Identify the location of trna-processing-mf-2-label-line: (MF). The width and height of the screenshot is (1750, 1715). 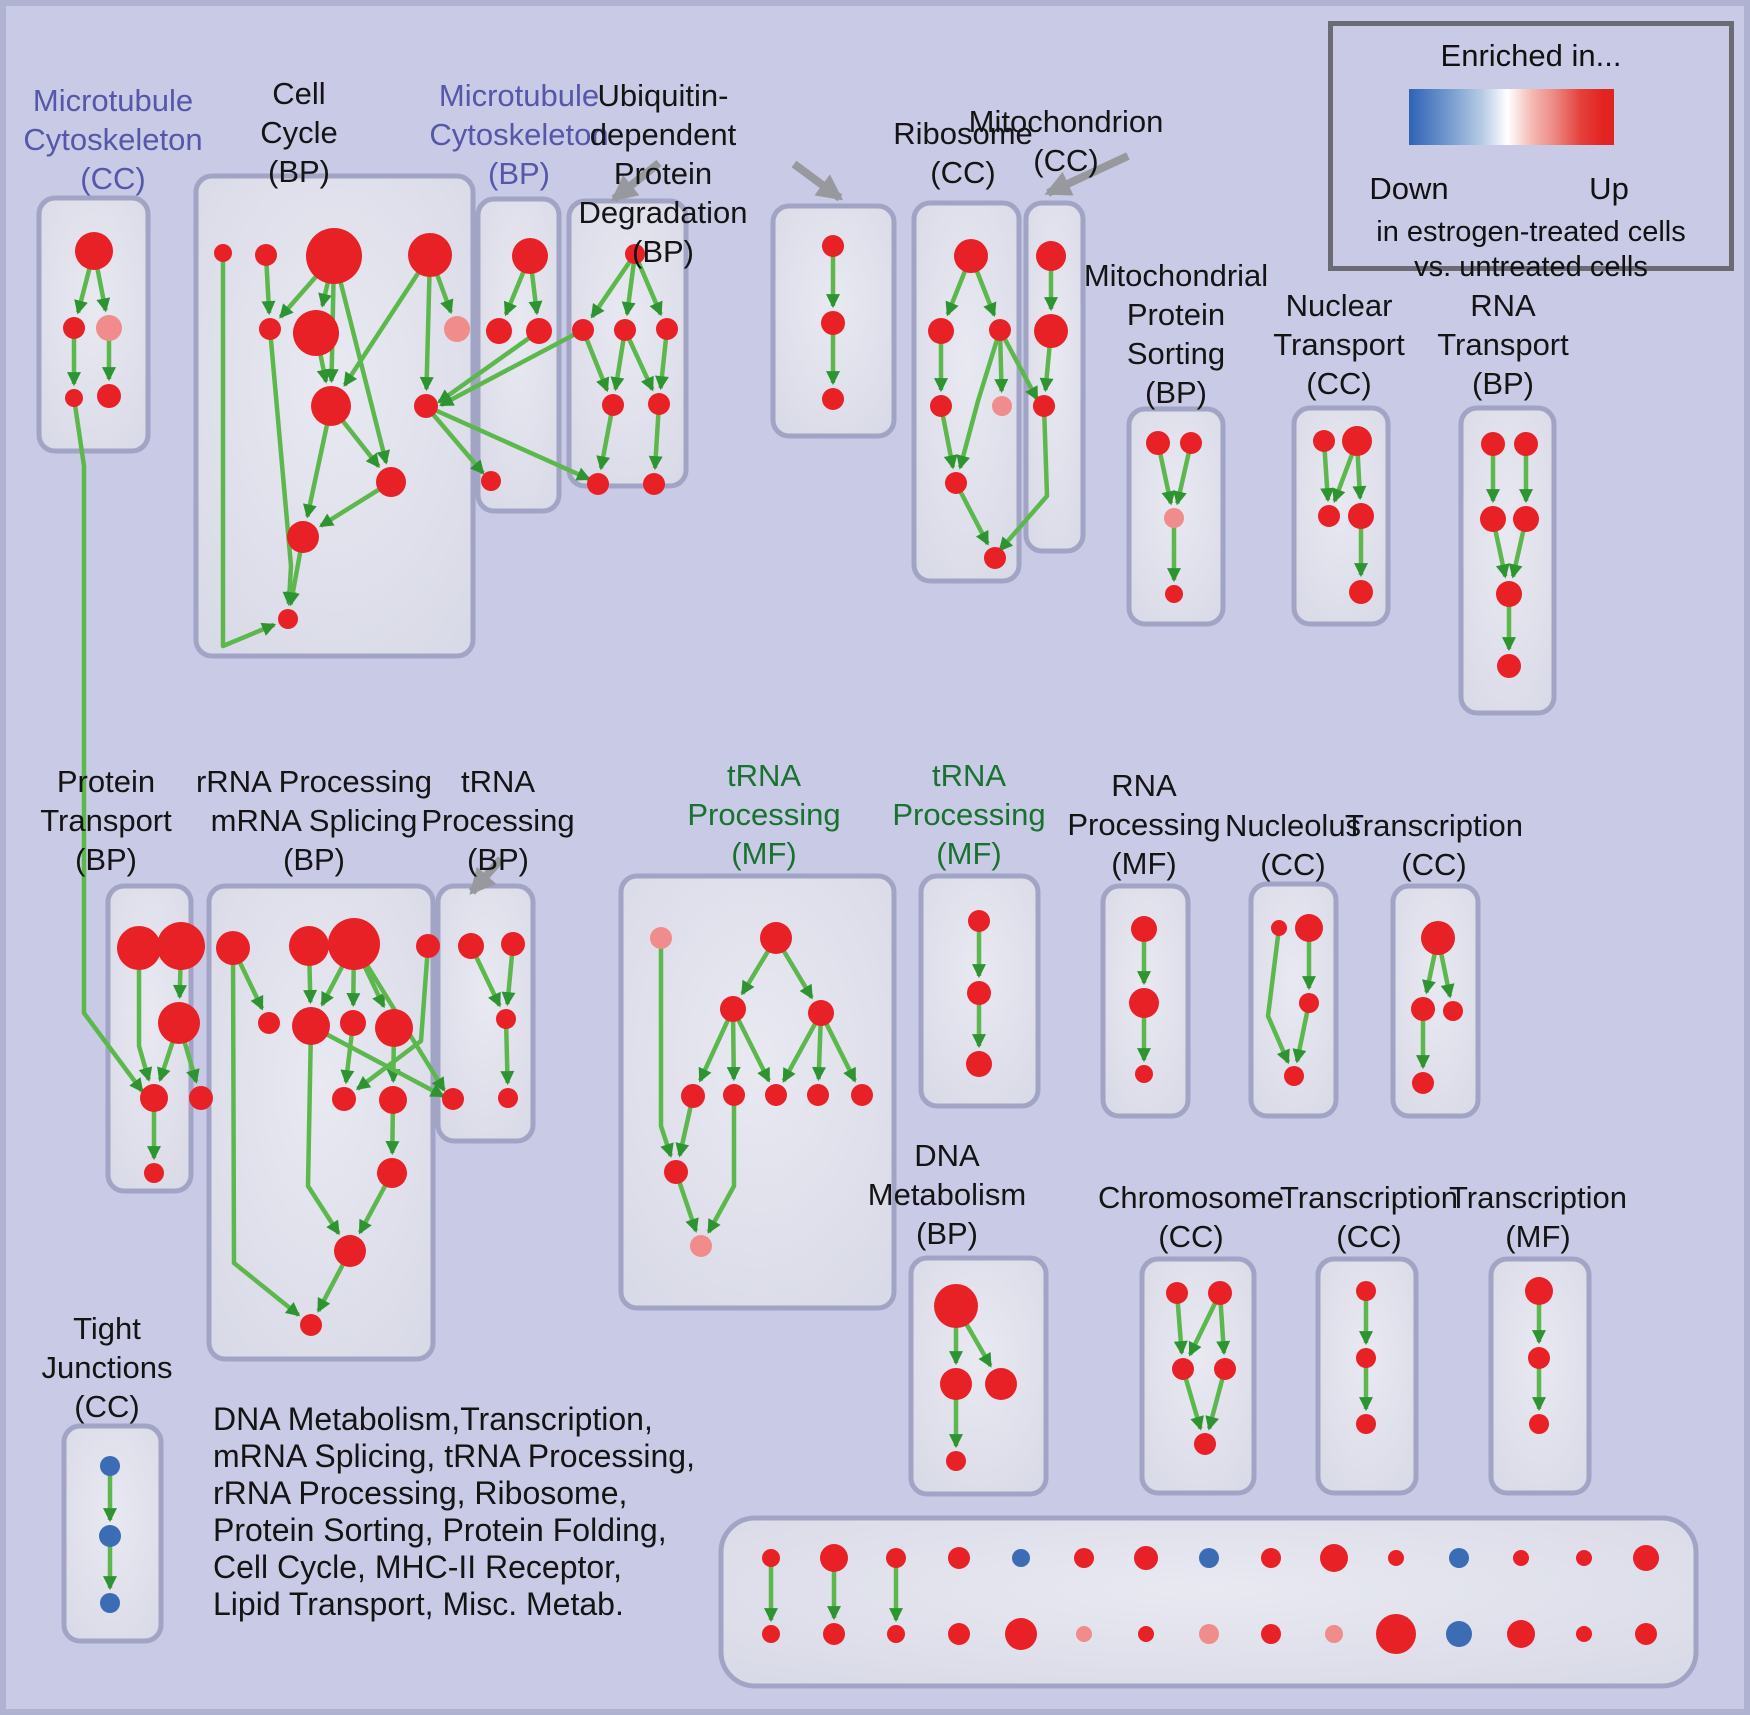
(969, 853).